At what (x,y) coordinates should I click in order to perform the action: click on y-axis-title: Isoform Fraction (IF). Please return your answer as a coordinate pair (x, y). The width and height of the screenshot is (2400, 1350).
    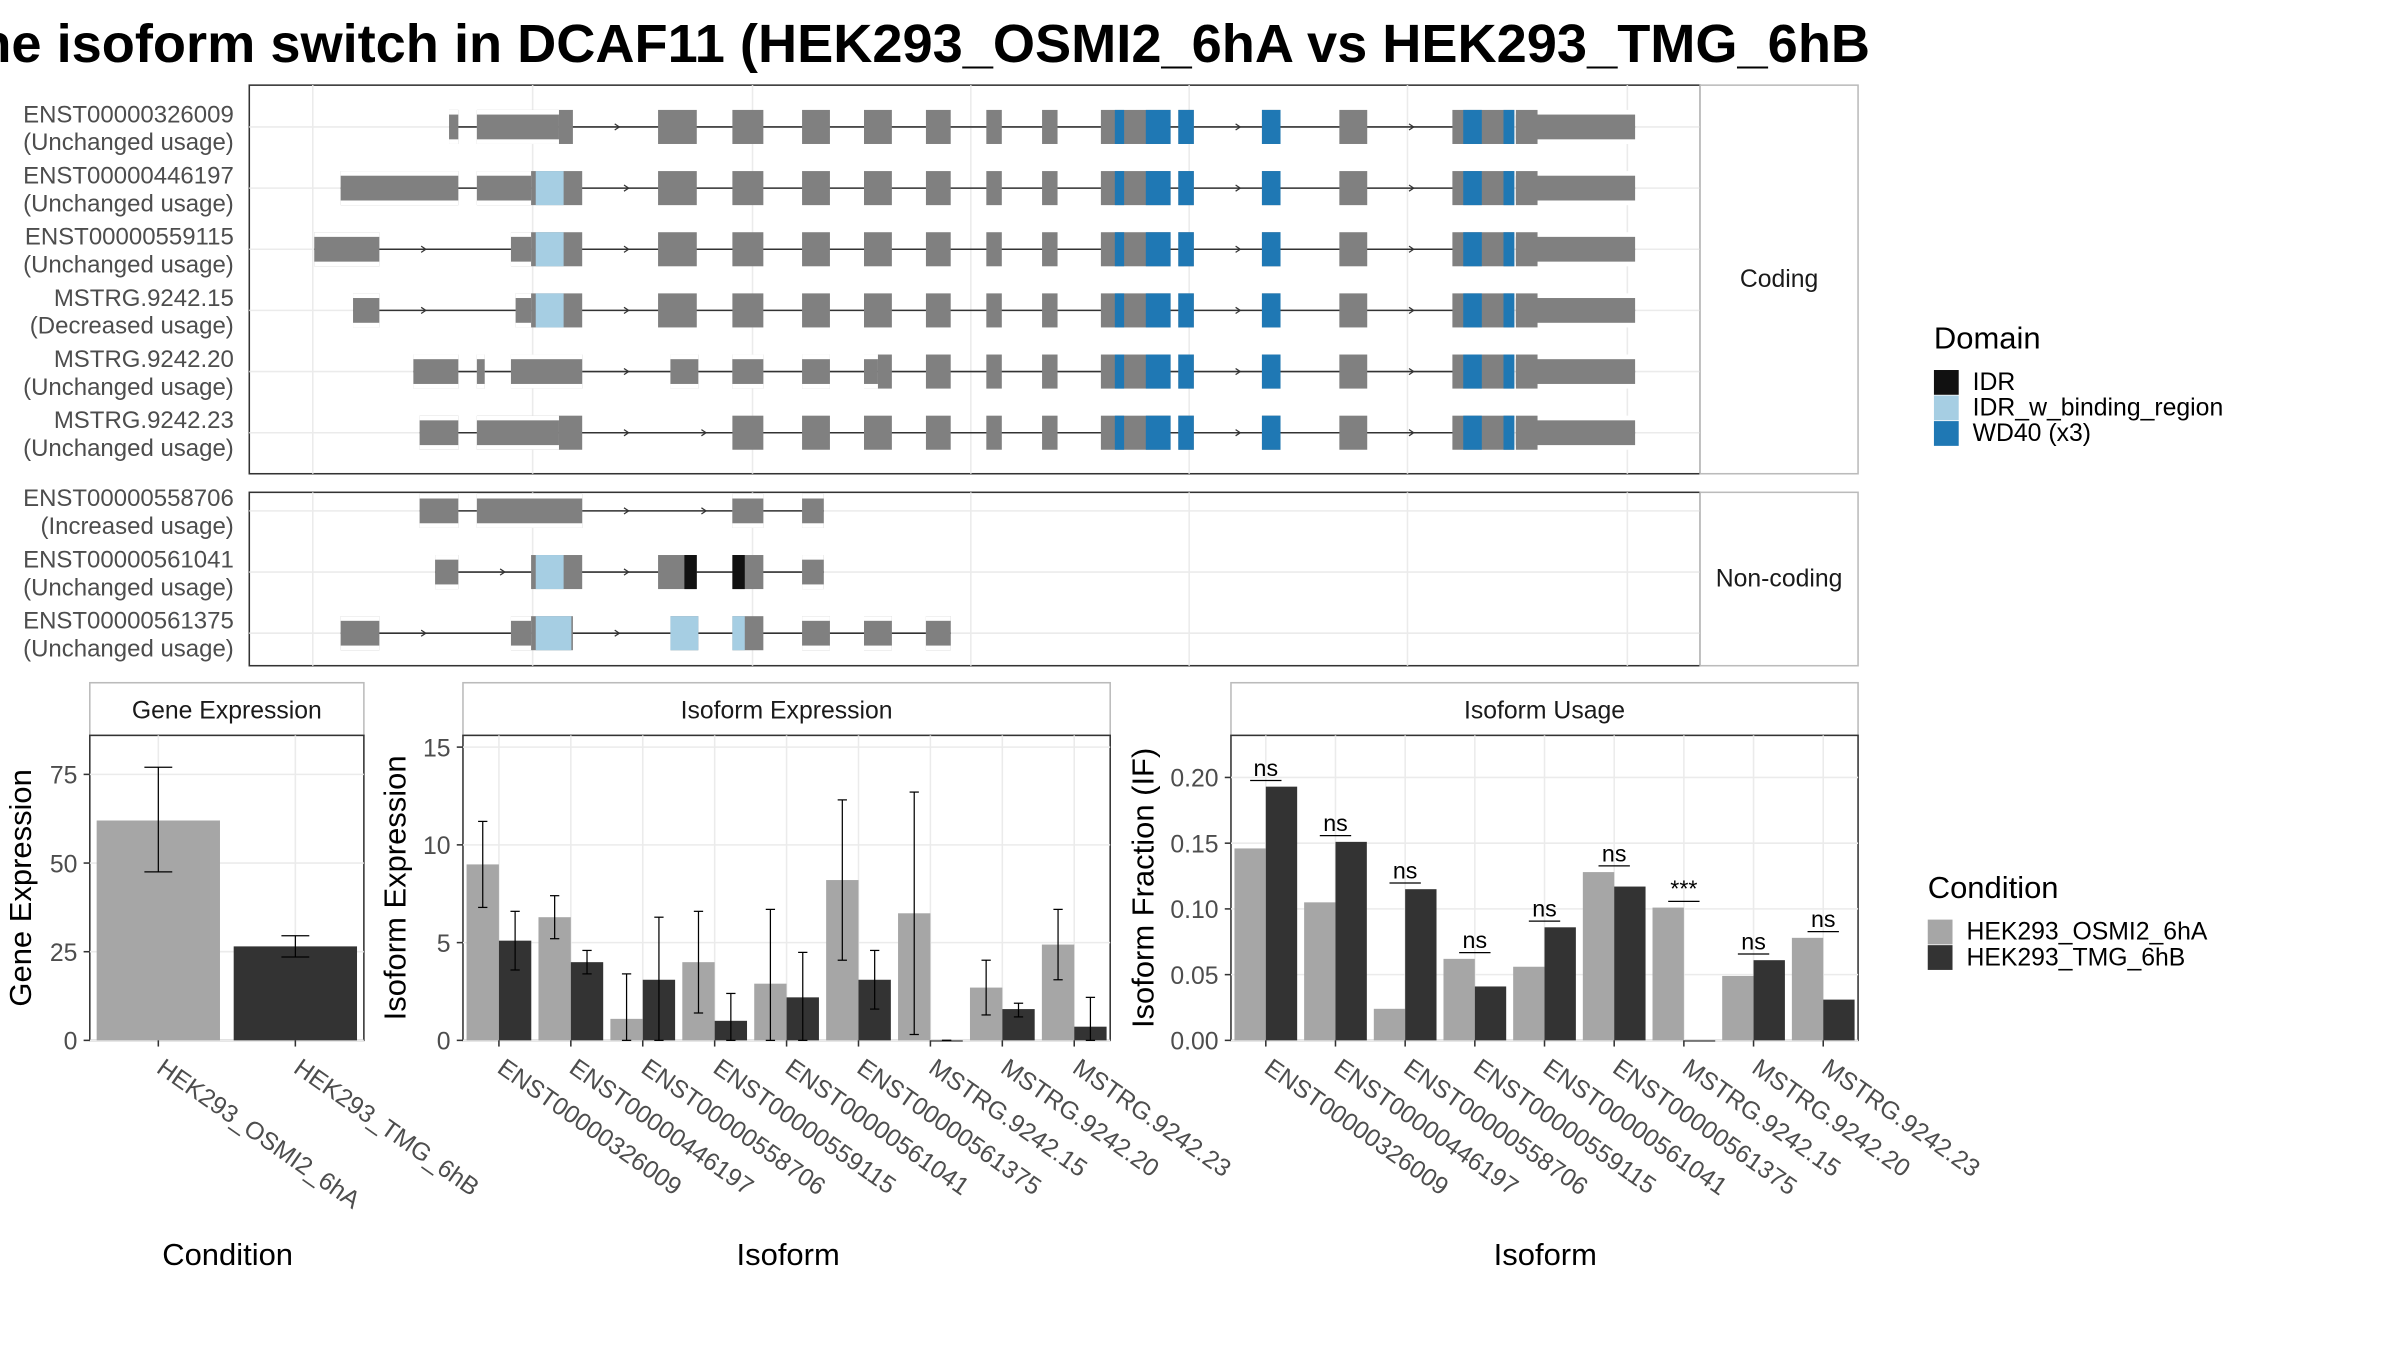
    Looking at the image, I should click on (1143, 888).